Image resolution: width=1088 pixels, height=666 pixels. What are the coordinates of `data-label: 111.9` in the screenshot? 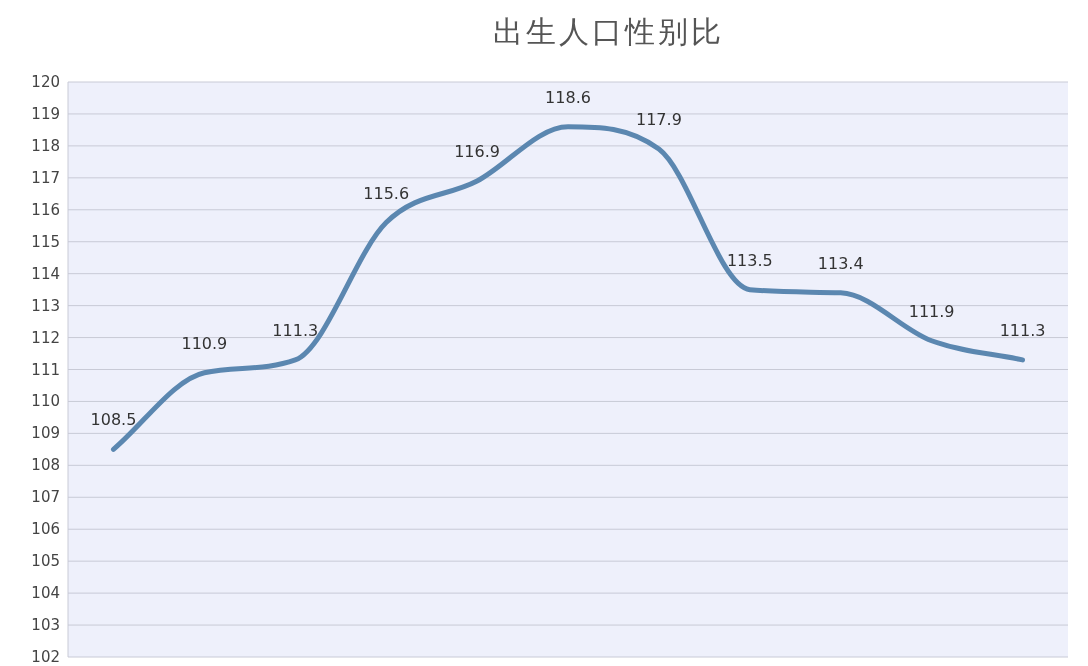 It's located at (931, 311).